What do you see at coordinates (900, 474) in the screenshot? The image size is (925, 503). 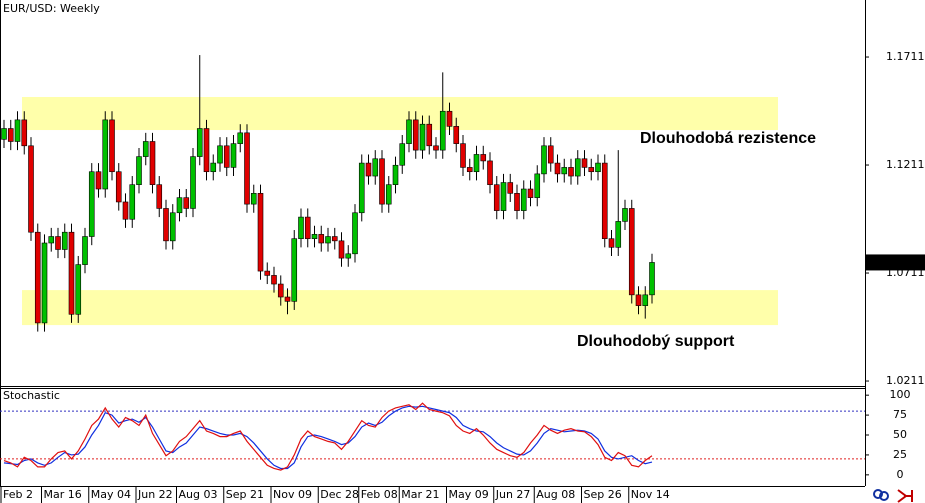 I see `y-tick-label: 0` at bounding box center [900, 474].